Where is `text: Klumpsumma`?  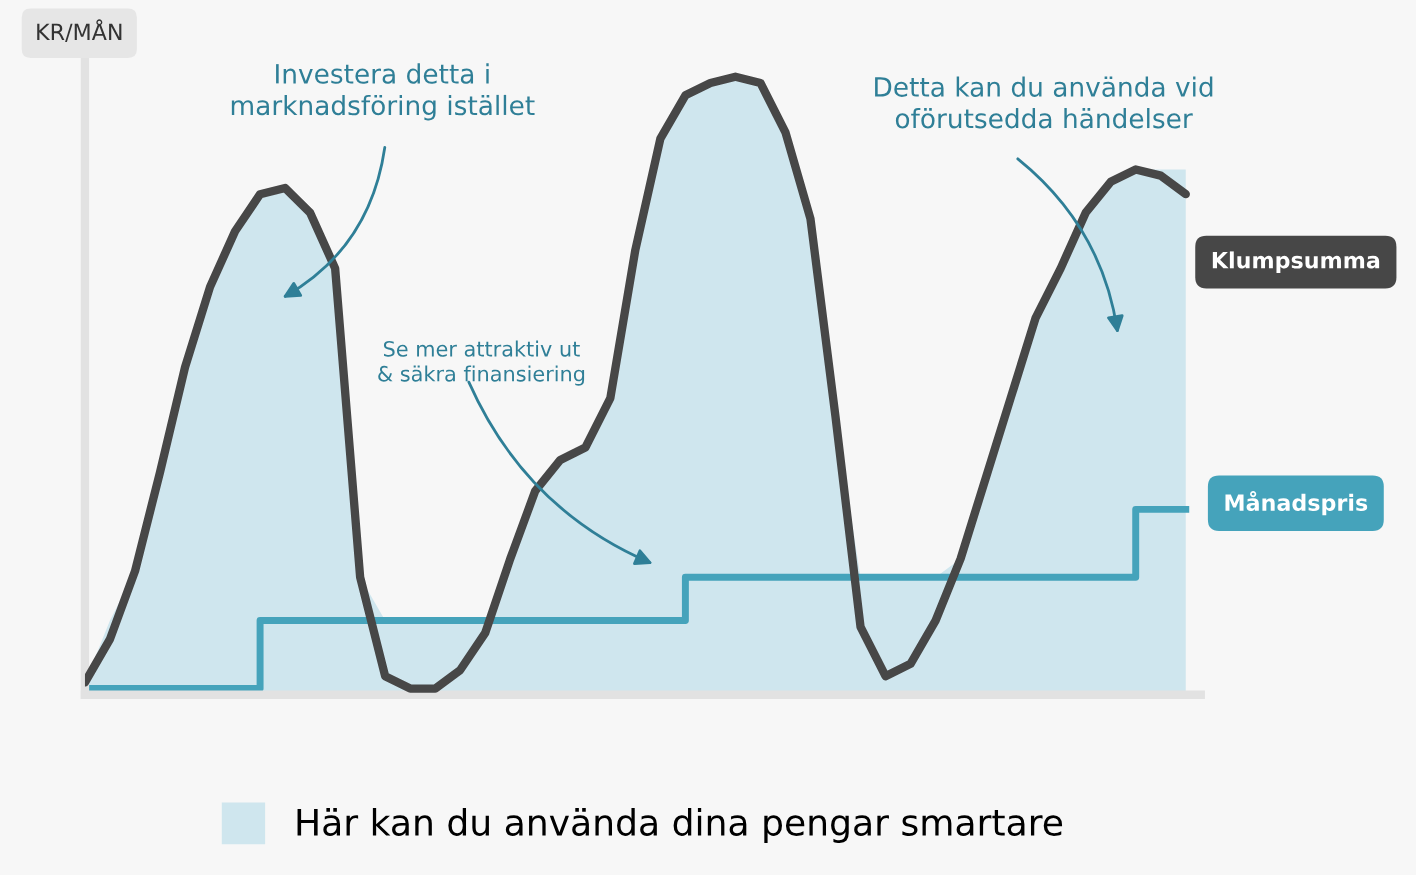
text: Klumpsumma is located at coordinates (1296, 262).